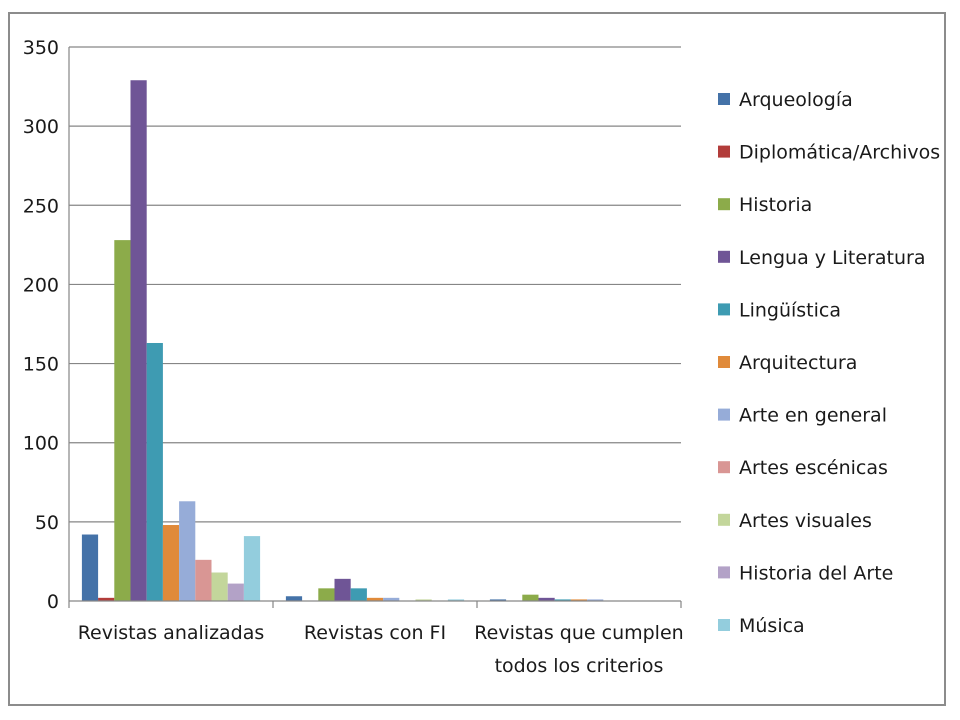 This screenshot has width=960, height=720. What do you see at coordinates (813, 416) in the screenshot?
I see `legend-label: Arte en general` at bounding box center [813, 416].